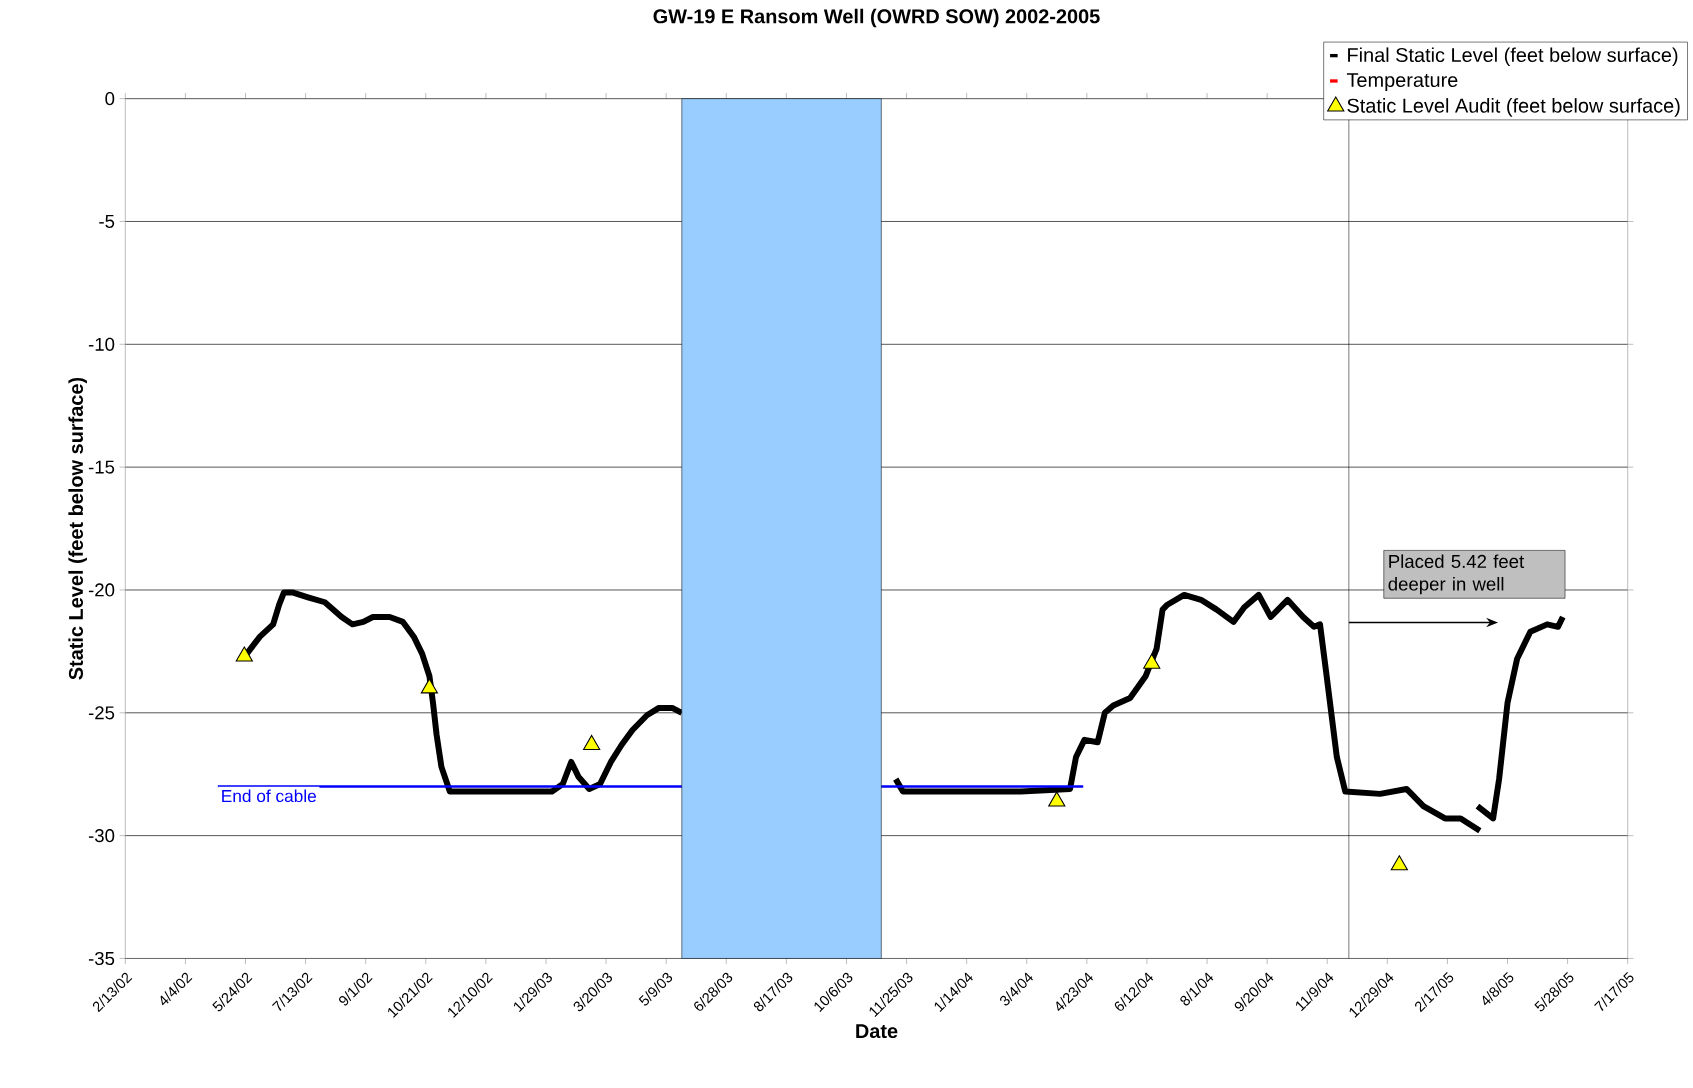 The height and width of the screenshot is (1088, 1693). What do you see at coordinates (1456, 574) in the screenshot?
I see `annotation: Placed 5.42 feet deeper in well` at bounding box center [1456, 574].